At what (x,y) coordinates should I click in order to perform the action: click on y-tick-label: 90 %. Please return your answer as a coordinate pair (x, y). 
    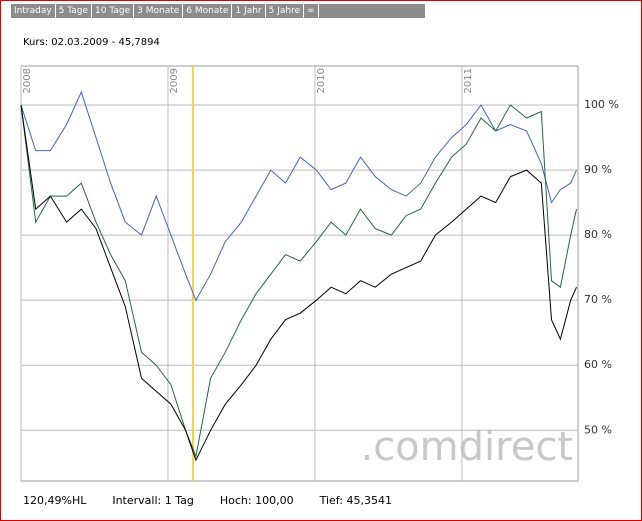
    Looking at the image, I should click on (598, 169).